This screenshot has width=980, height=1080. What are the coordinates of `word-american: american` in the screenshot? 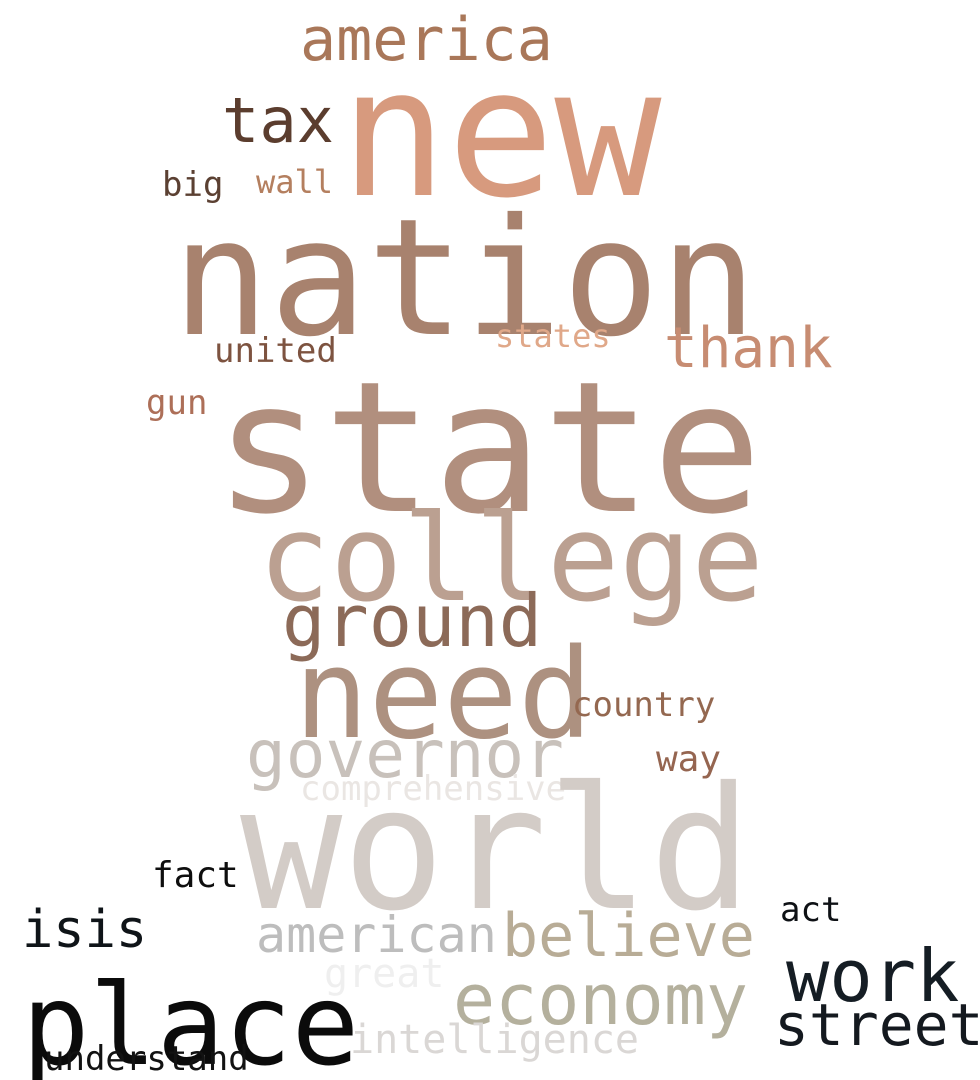 It's located at (376, 935).